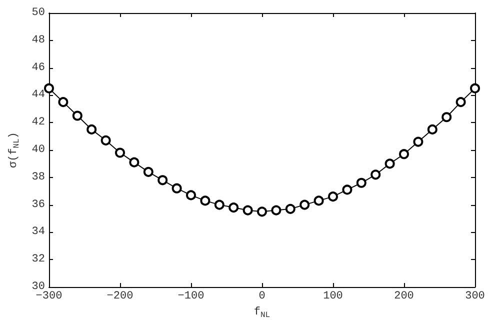 Image resolution: width=491 pixels, height=327 pixels. I want to click on y-tick-label: 48, so click(38, 40).